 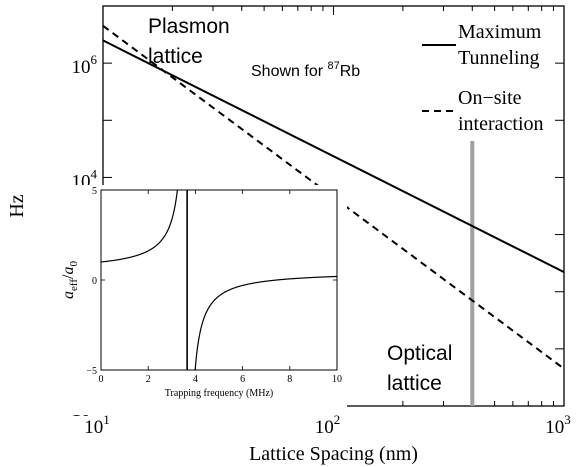 What do you see at coordinates (219, 393) in the screenshot?
I see `inset-x-axis-label: Trapping frequency (MHz)` at bounding box center [219, 393].